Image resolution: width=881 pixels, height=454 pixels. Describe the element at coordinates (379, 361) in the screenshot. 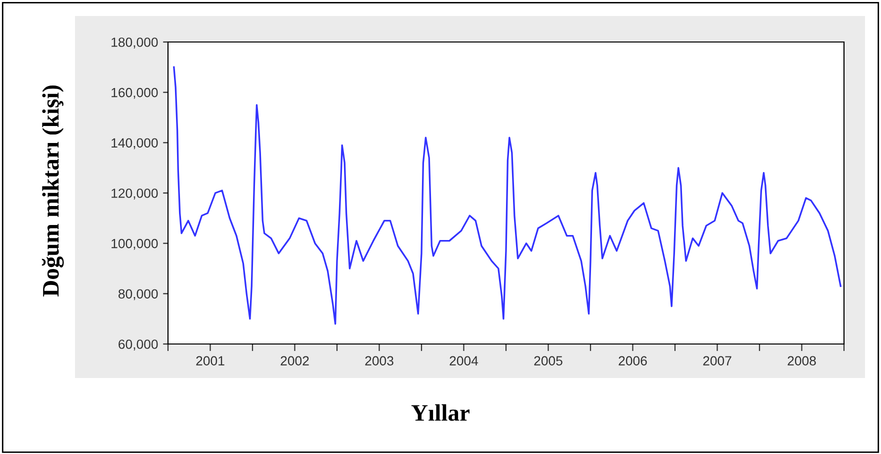

I see `x-tick-label: 2003` at that location.